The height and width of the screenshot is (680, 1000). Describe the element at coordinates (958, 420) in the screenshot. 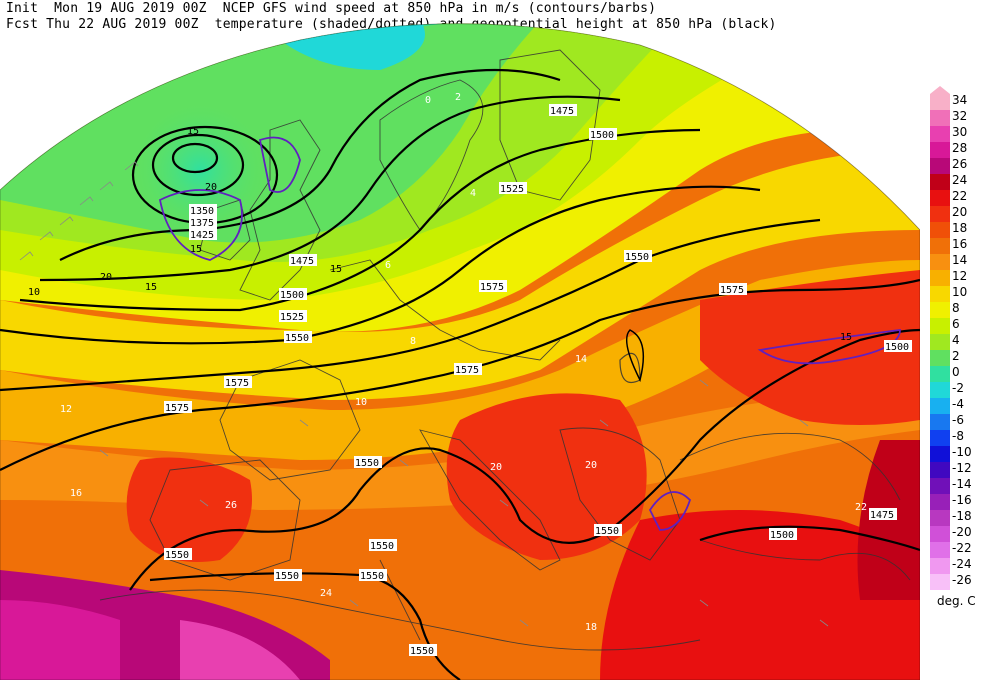

I see `colorbar-tick-label: -6` at that location.